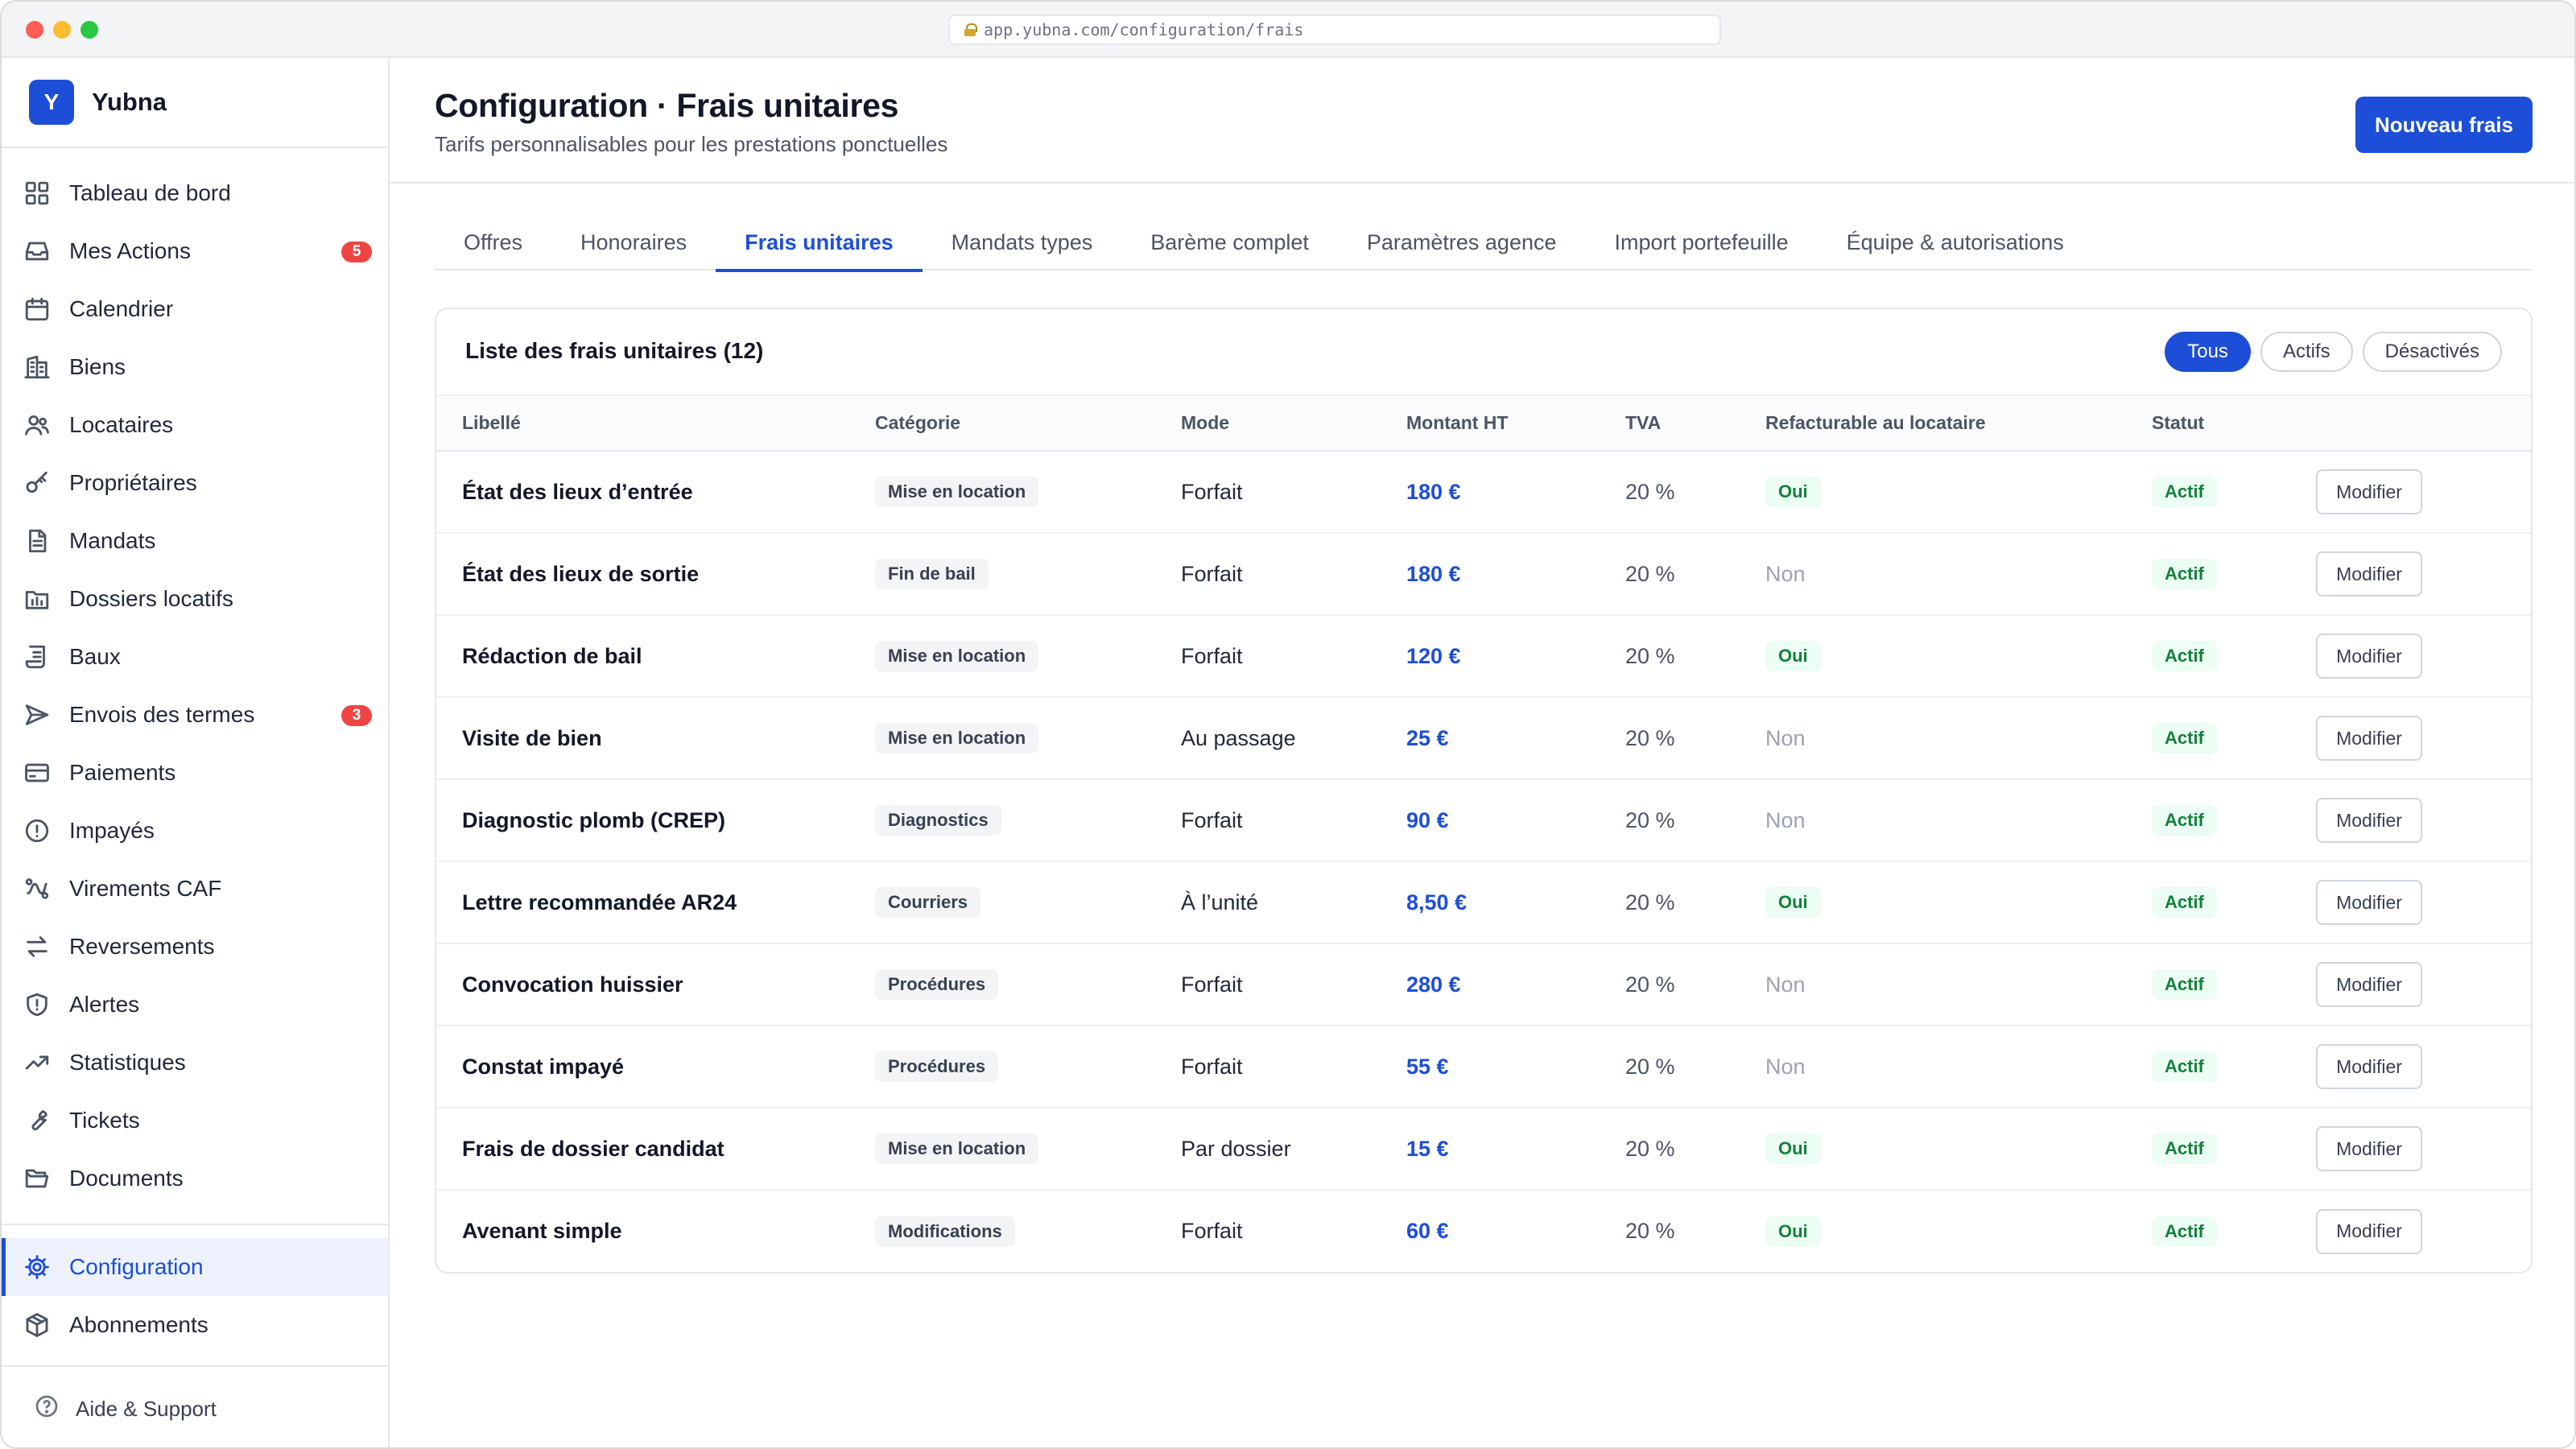 Image resolution: width=2576 pixels, height=1449 pixels. What do you see at coordinates (195, 947) in the screenshot?
I see `sidebar-item-reversements: Reversements` at bounding box center [195, 947].